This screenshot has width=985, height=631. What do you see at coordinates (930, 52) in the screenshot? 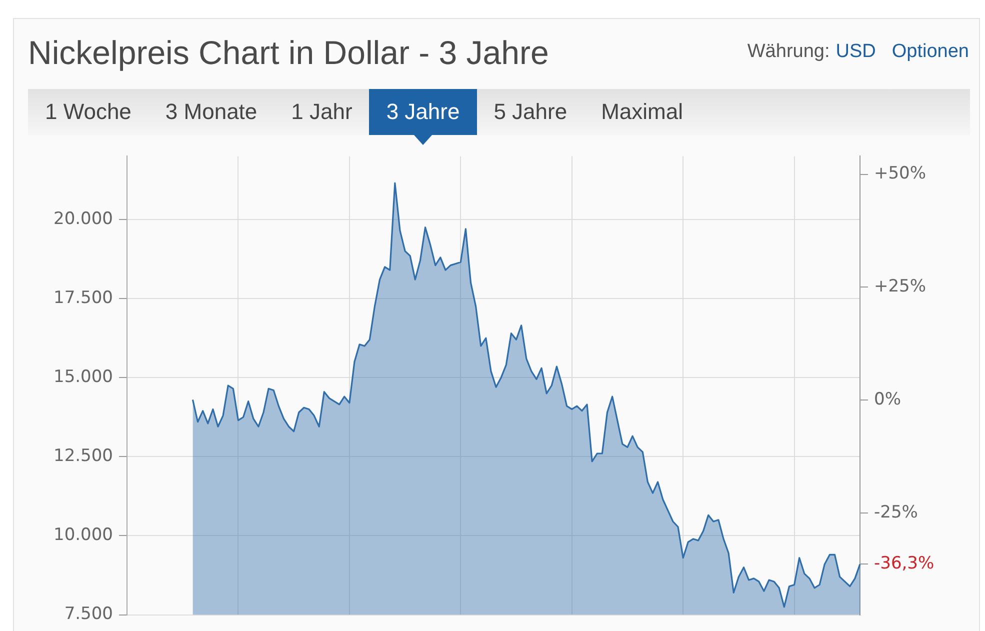
I see `text: Optionen` at bounding box center [930, 52].